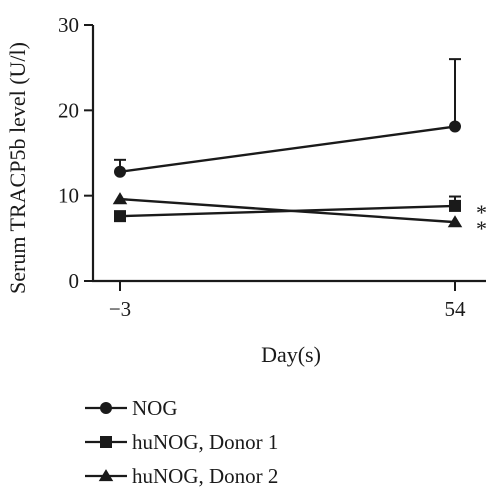  Describe the element at coordinates (68, 196) in the screenshot. I see `y-tick-label: 10` at that location.